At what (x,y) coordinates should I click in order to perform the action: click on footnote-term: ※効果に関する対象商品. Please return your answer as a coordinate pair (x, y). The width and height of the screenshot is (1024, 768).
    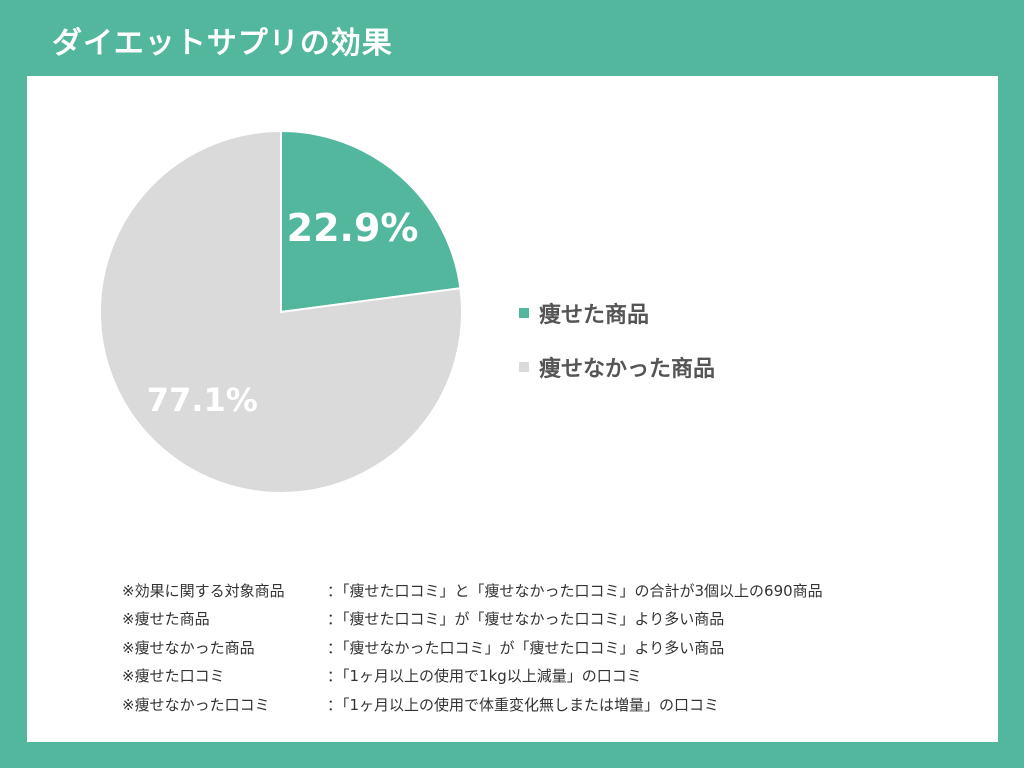
    Looking at the image, I should click on (203, 590).